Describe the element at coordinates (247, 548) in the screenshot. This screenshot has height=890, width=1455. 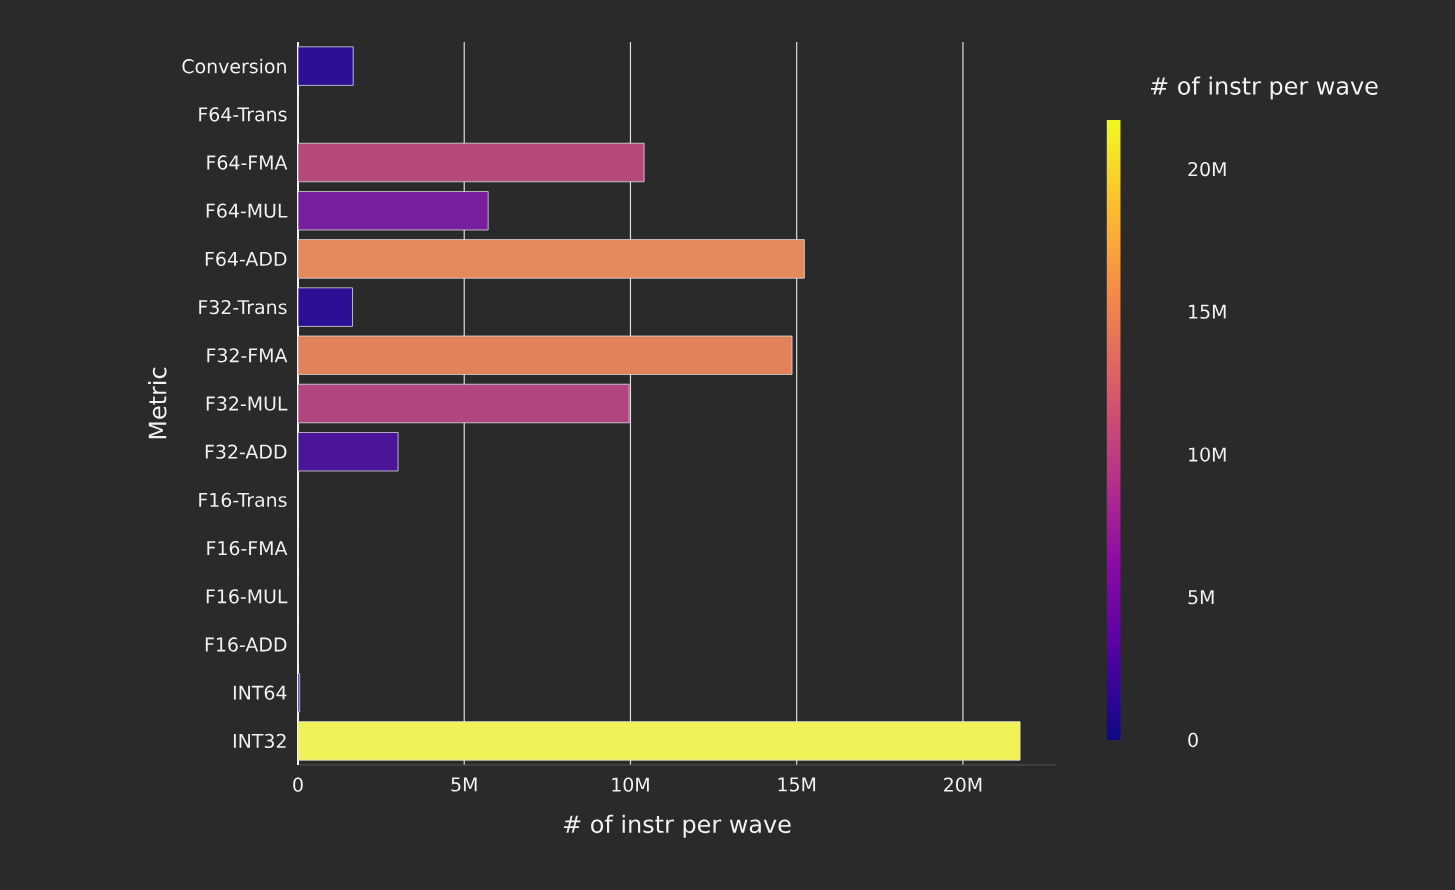
I see `y-tick-label: F16-FMA` at that location.